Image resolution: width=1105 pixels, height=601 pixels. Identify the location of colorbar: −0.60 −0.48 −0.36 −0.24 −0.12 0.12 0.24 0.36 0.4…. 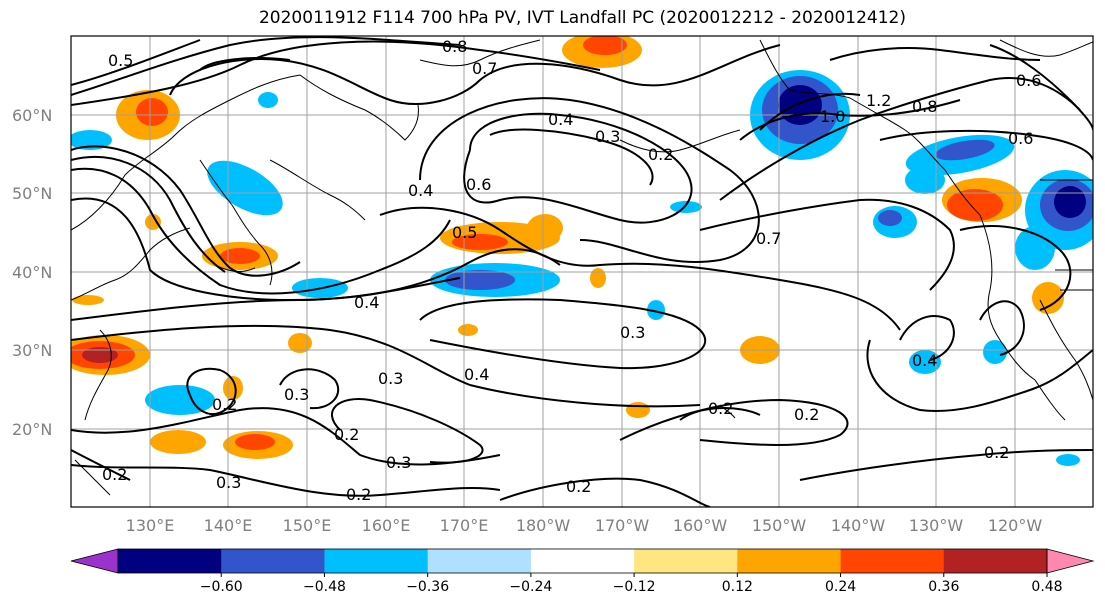
(582, 571).